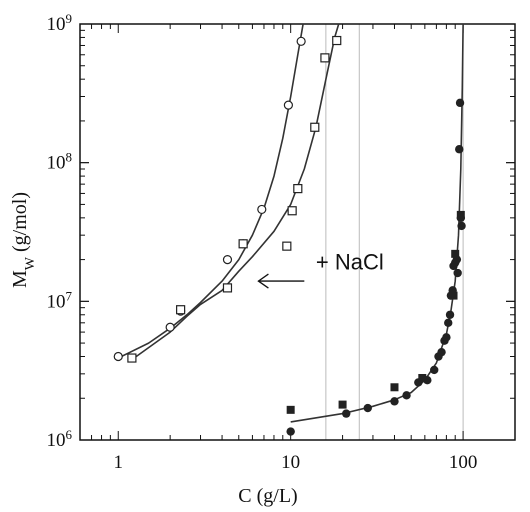 Image resolution: width=530 pixels, height=512 pixels. Describe the element at coordinates (60, 161) in the screenshot. I see `y-tick-label: 10⁸` at that location.